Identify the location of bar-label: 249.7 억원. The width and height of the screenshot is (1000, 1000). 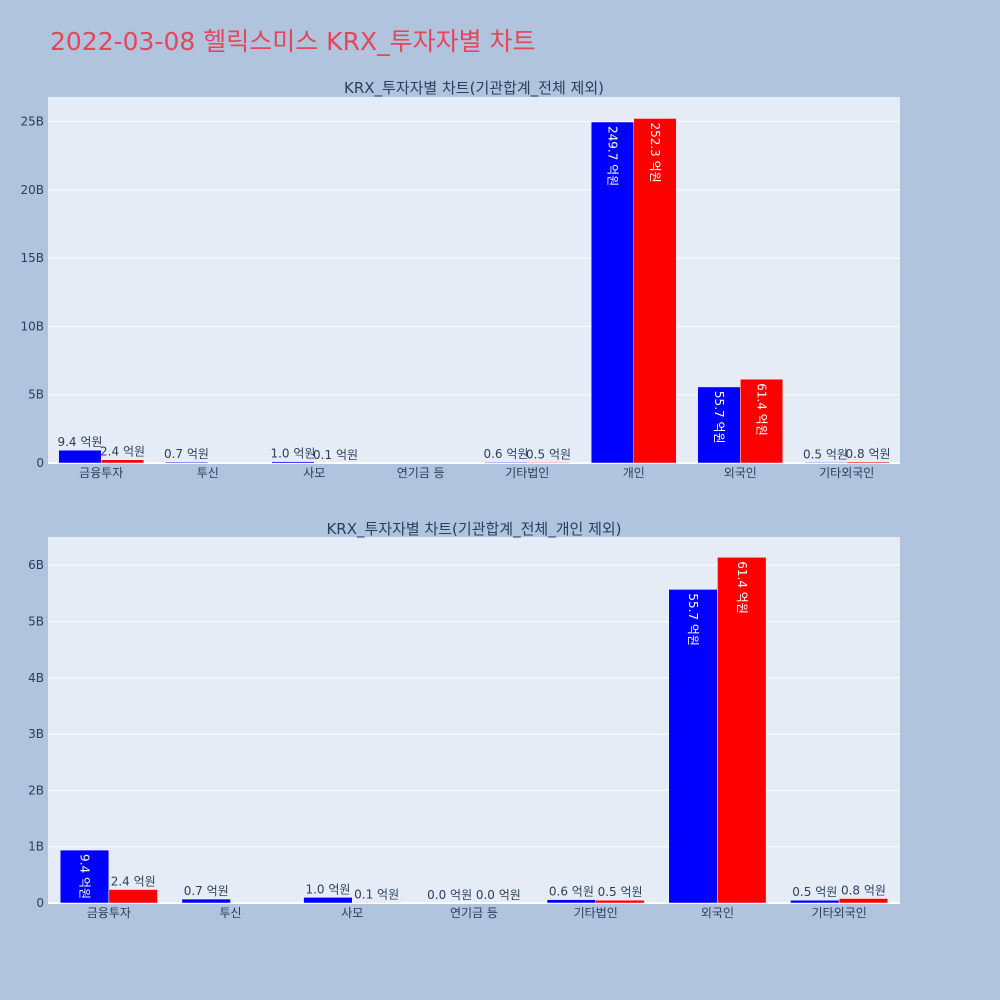
(612, 156).